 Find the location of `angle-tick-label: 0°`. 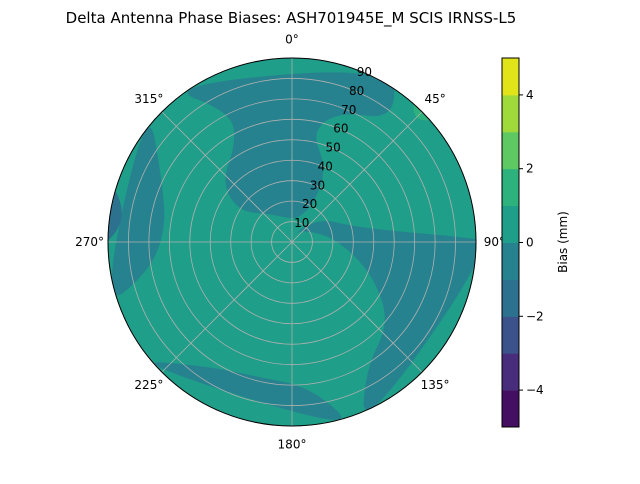

angle-tick-label: 0° is located at coordinates (292, 40).